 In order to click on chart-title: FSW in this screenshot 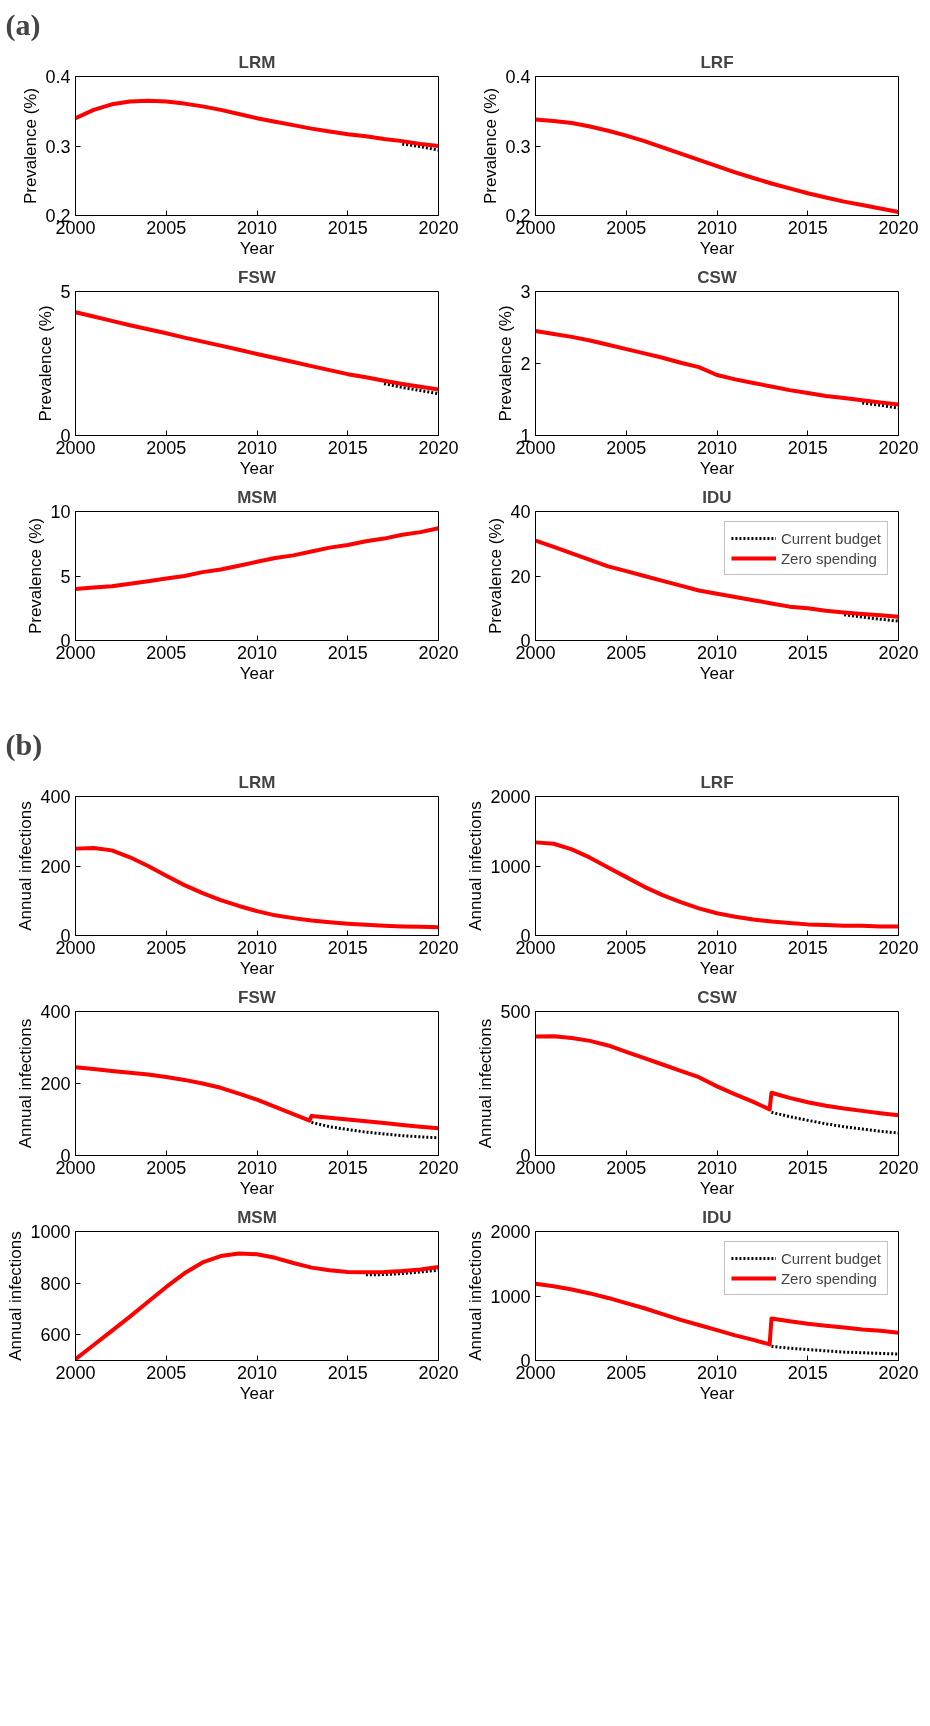, I will do `click(257, 997)`.